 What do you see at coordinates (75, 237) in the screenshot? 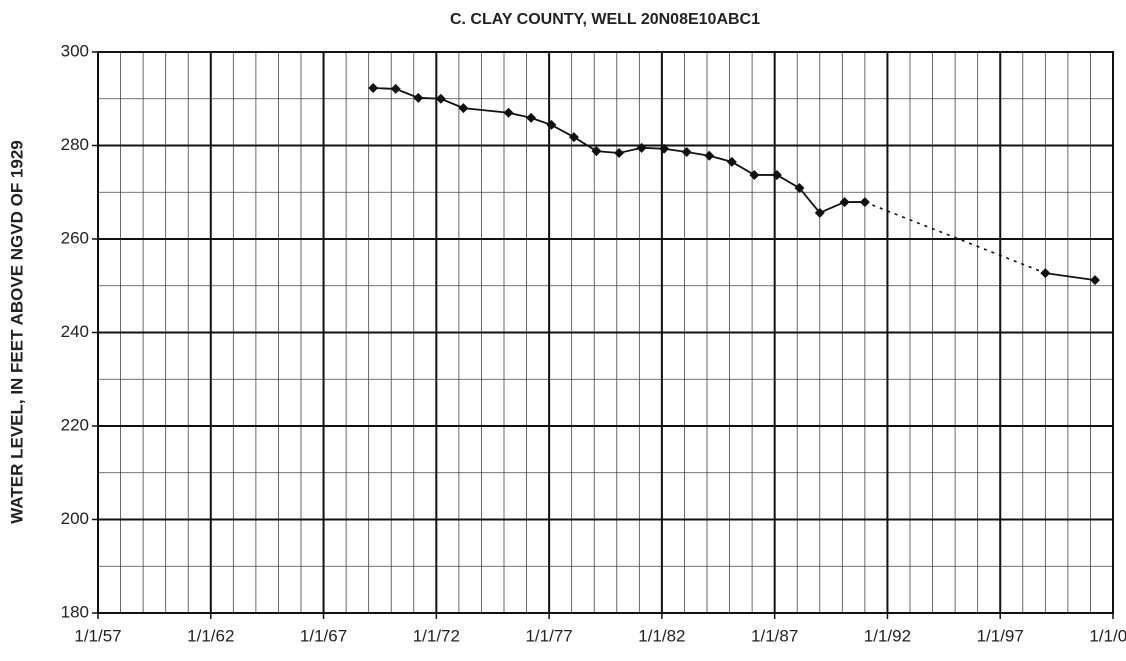
I see `y-tick-label: 260` at bounding box center [75, 237].